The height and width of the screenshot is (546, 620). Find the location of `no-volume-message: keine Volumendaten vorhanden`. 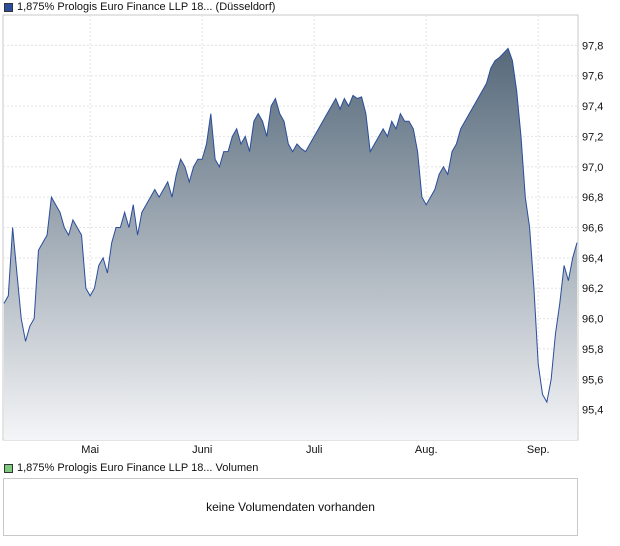

no-volume-message: keine Volumendaten vorhanden is located at coordinates (290, 507).